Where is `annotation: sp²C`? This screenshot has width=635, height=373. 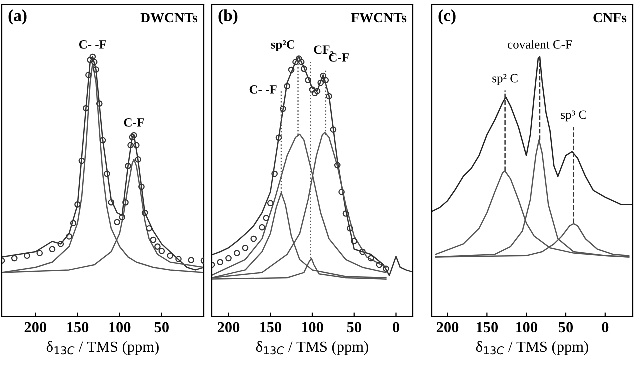
annotation: sp²C is located at coordinates (283, 46).